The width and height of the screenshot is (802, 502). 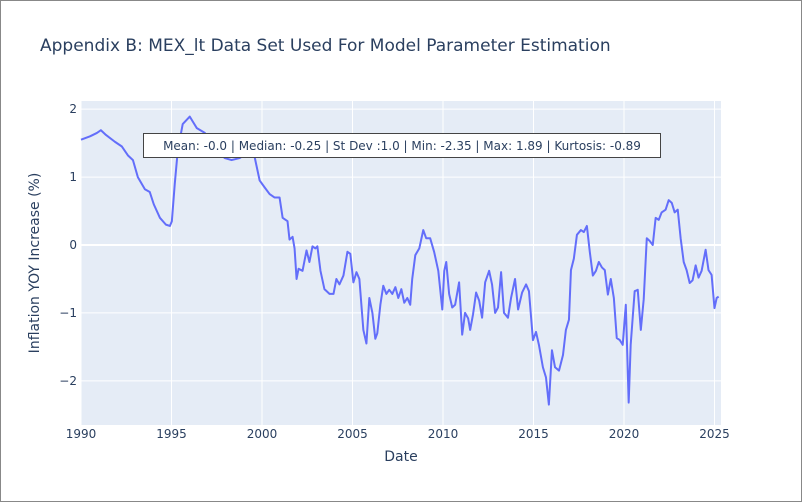 I want to click on x-tick-label: 1995, so click(x=171, y=434).